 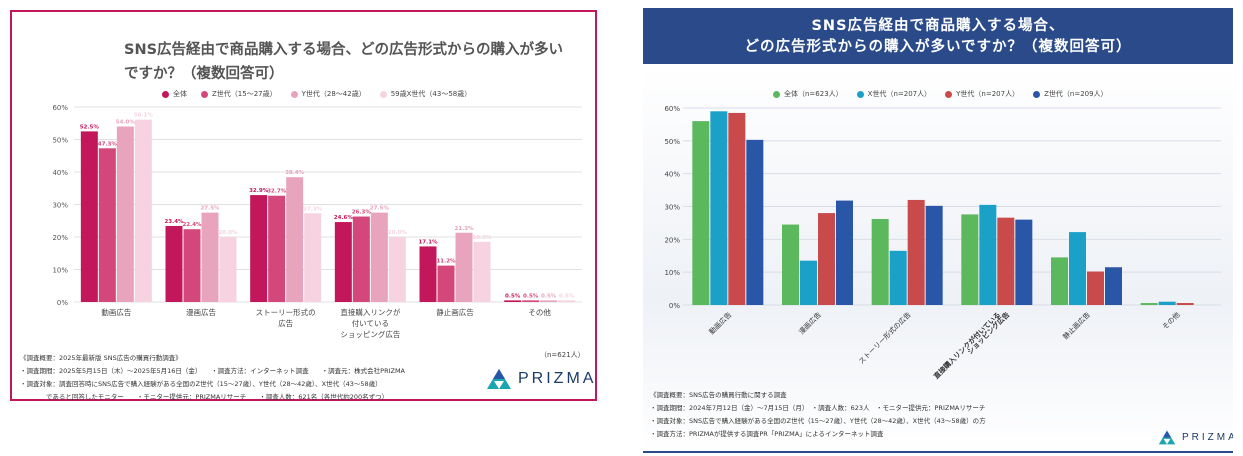 I want to click on data-label: 52.5%, so click(x=90, y=127).